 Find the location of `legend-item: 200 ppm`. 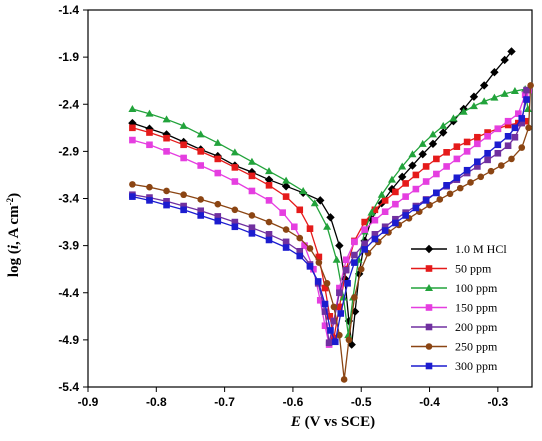

legend-item: 200 ppm is located at coordinates (454, 327).